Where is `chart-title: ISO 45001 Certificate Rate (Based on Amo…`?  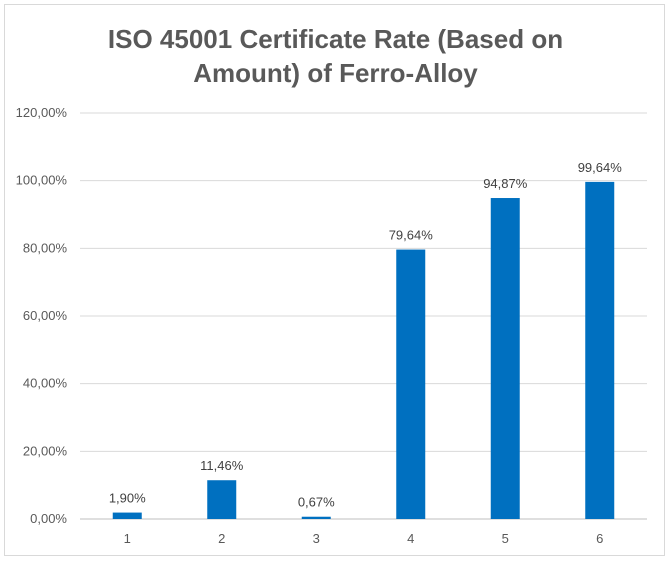 chart-title: ISO 45001 Certificate Rate (Based on Amo… is located at coordinates (335, 56).